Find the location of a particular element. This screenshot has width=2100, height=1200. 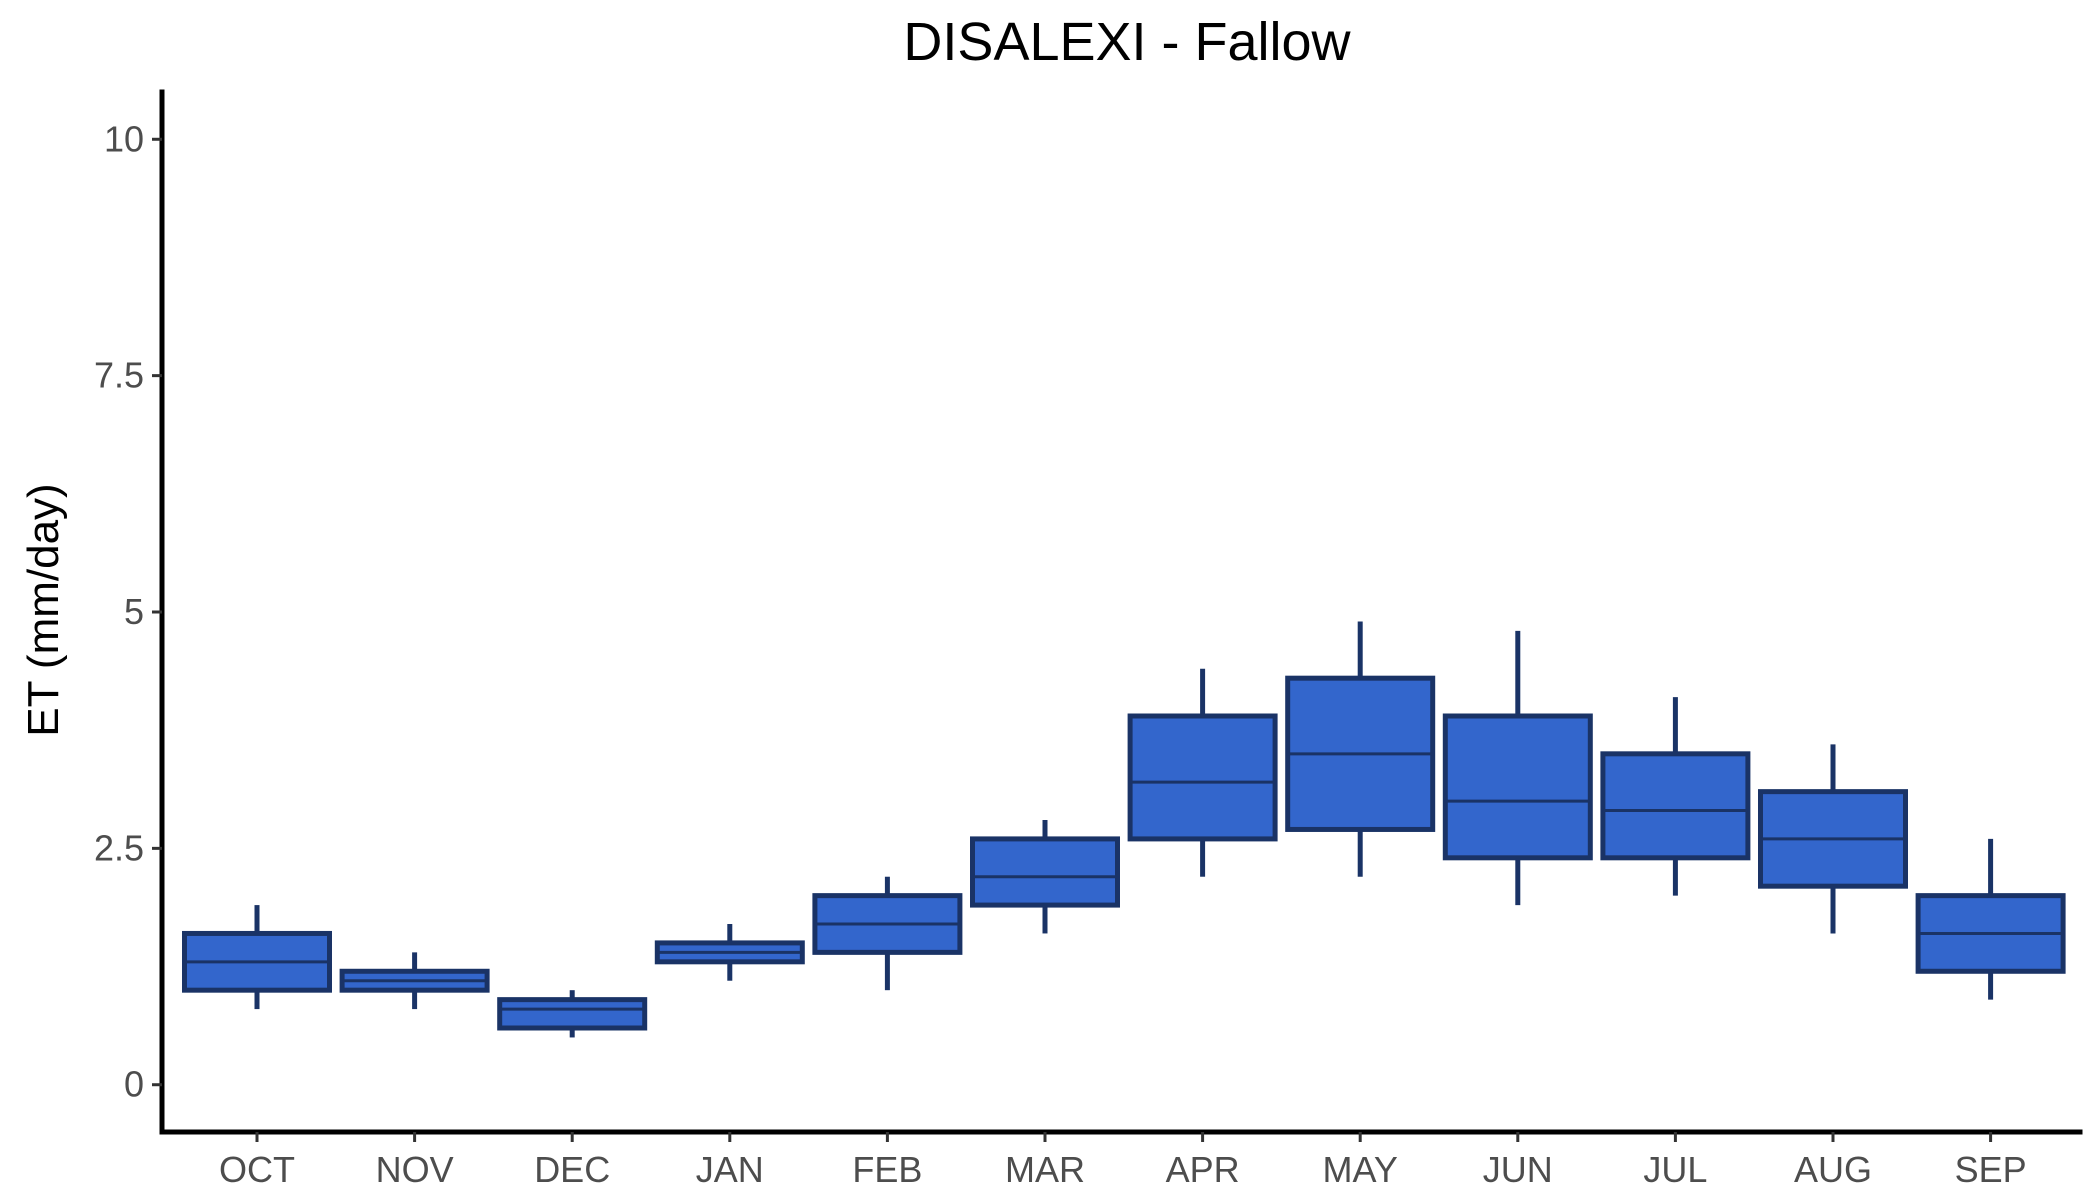

x-axis: OCT NOV DEC JAN FEB MAR APR MAY JUN JUL AUG SEP is located at coordinates (1121, 1159).